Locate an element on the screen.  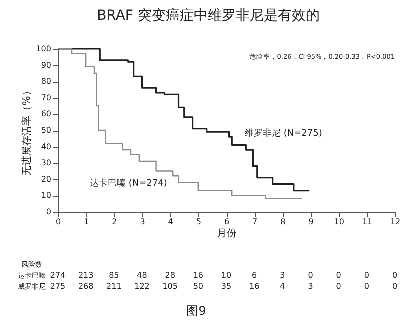
x-tick-label: 2 is located at coordinates (115, 222).